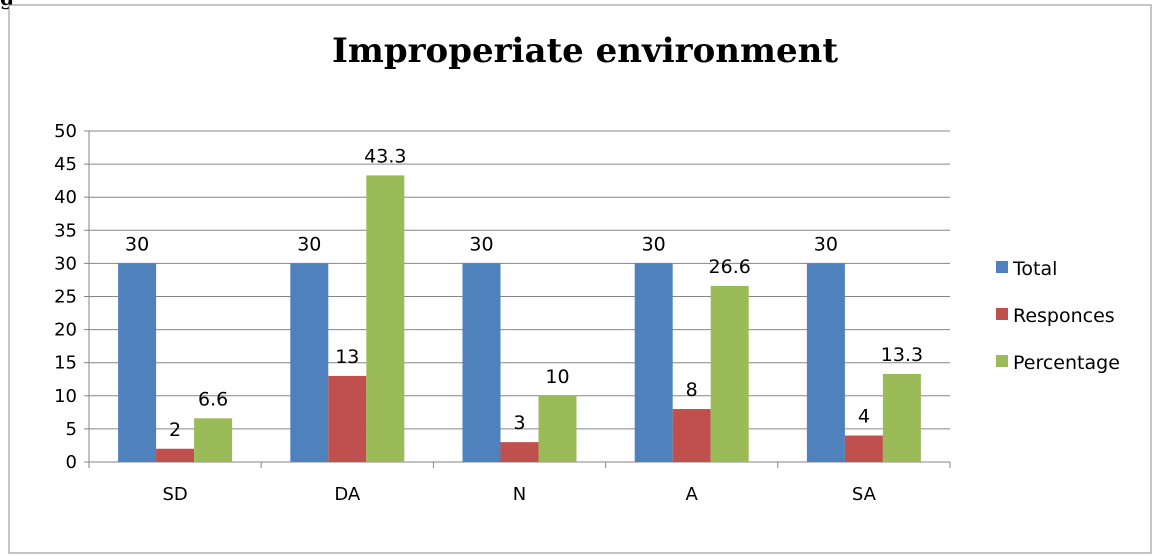 Image resolution: width=1154 pixels, height=556 pixels. I want to click on page-fragment-text: g, so click(7, 5).